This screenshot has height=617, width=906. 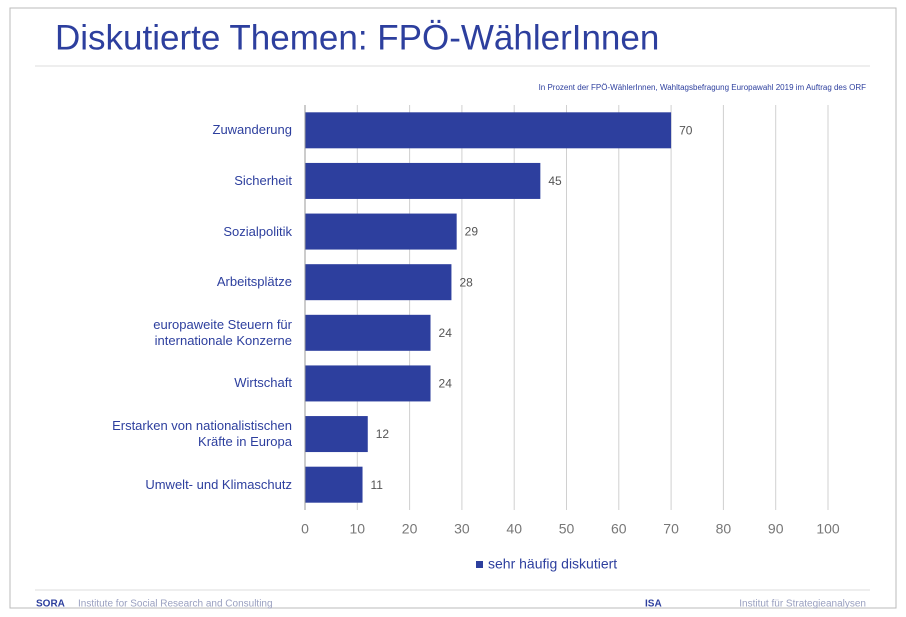 What do you see at coordinates (514, 529) in the screenshot?
I see `x-tick-label: 40` at bounding box center [514, 529].